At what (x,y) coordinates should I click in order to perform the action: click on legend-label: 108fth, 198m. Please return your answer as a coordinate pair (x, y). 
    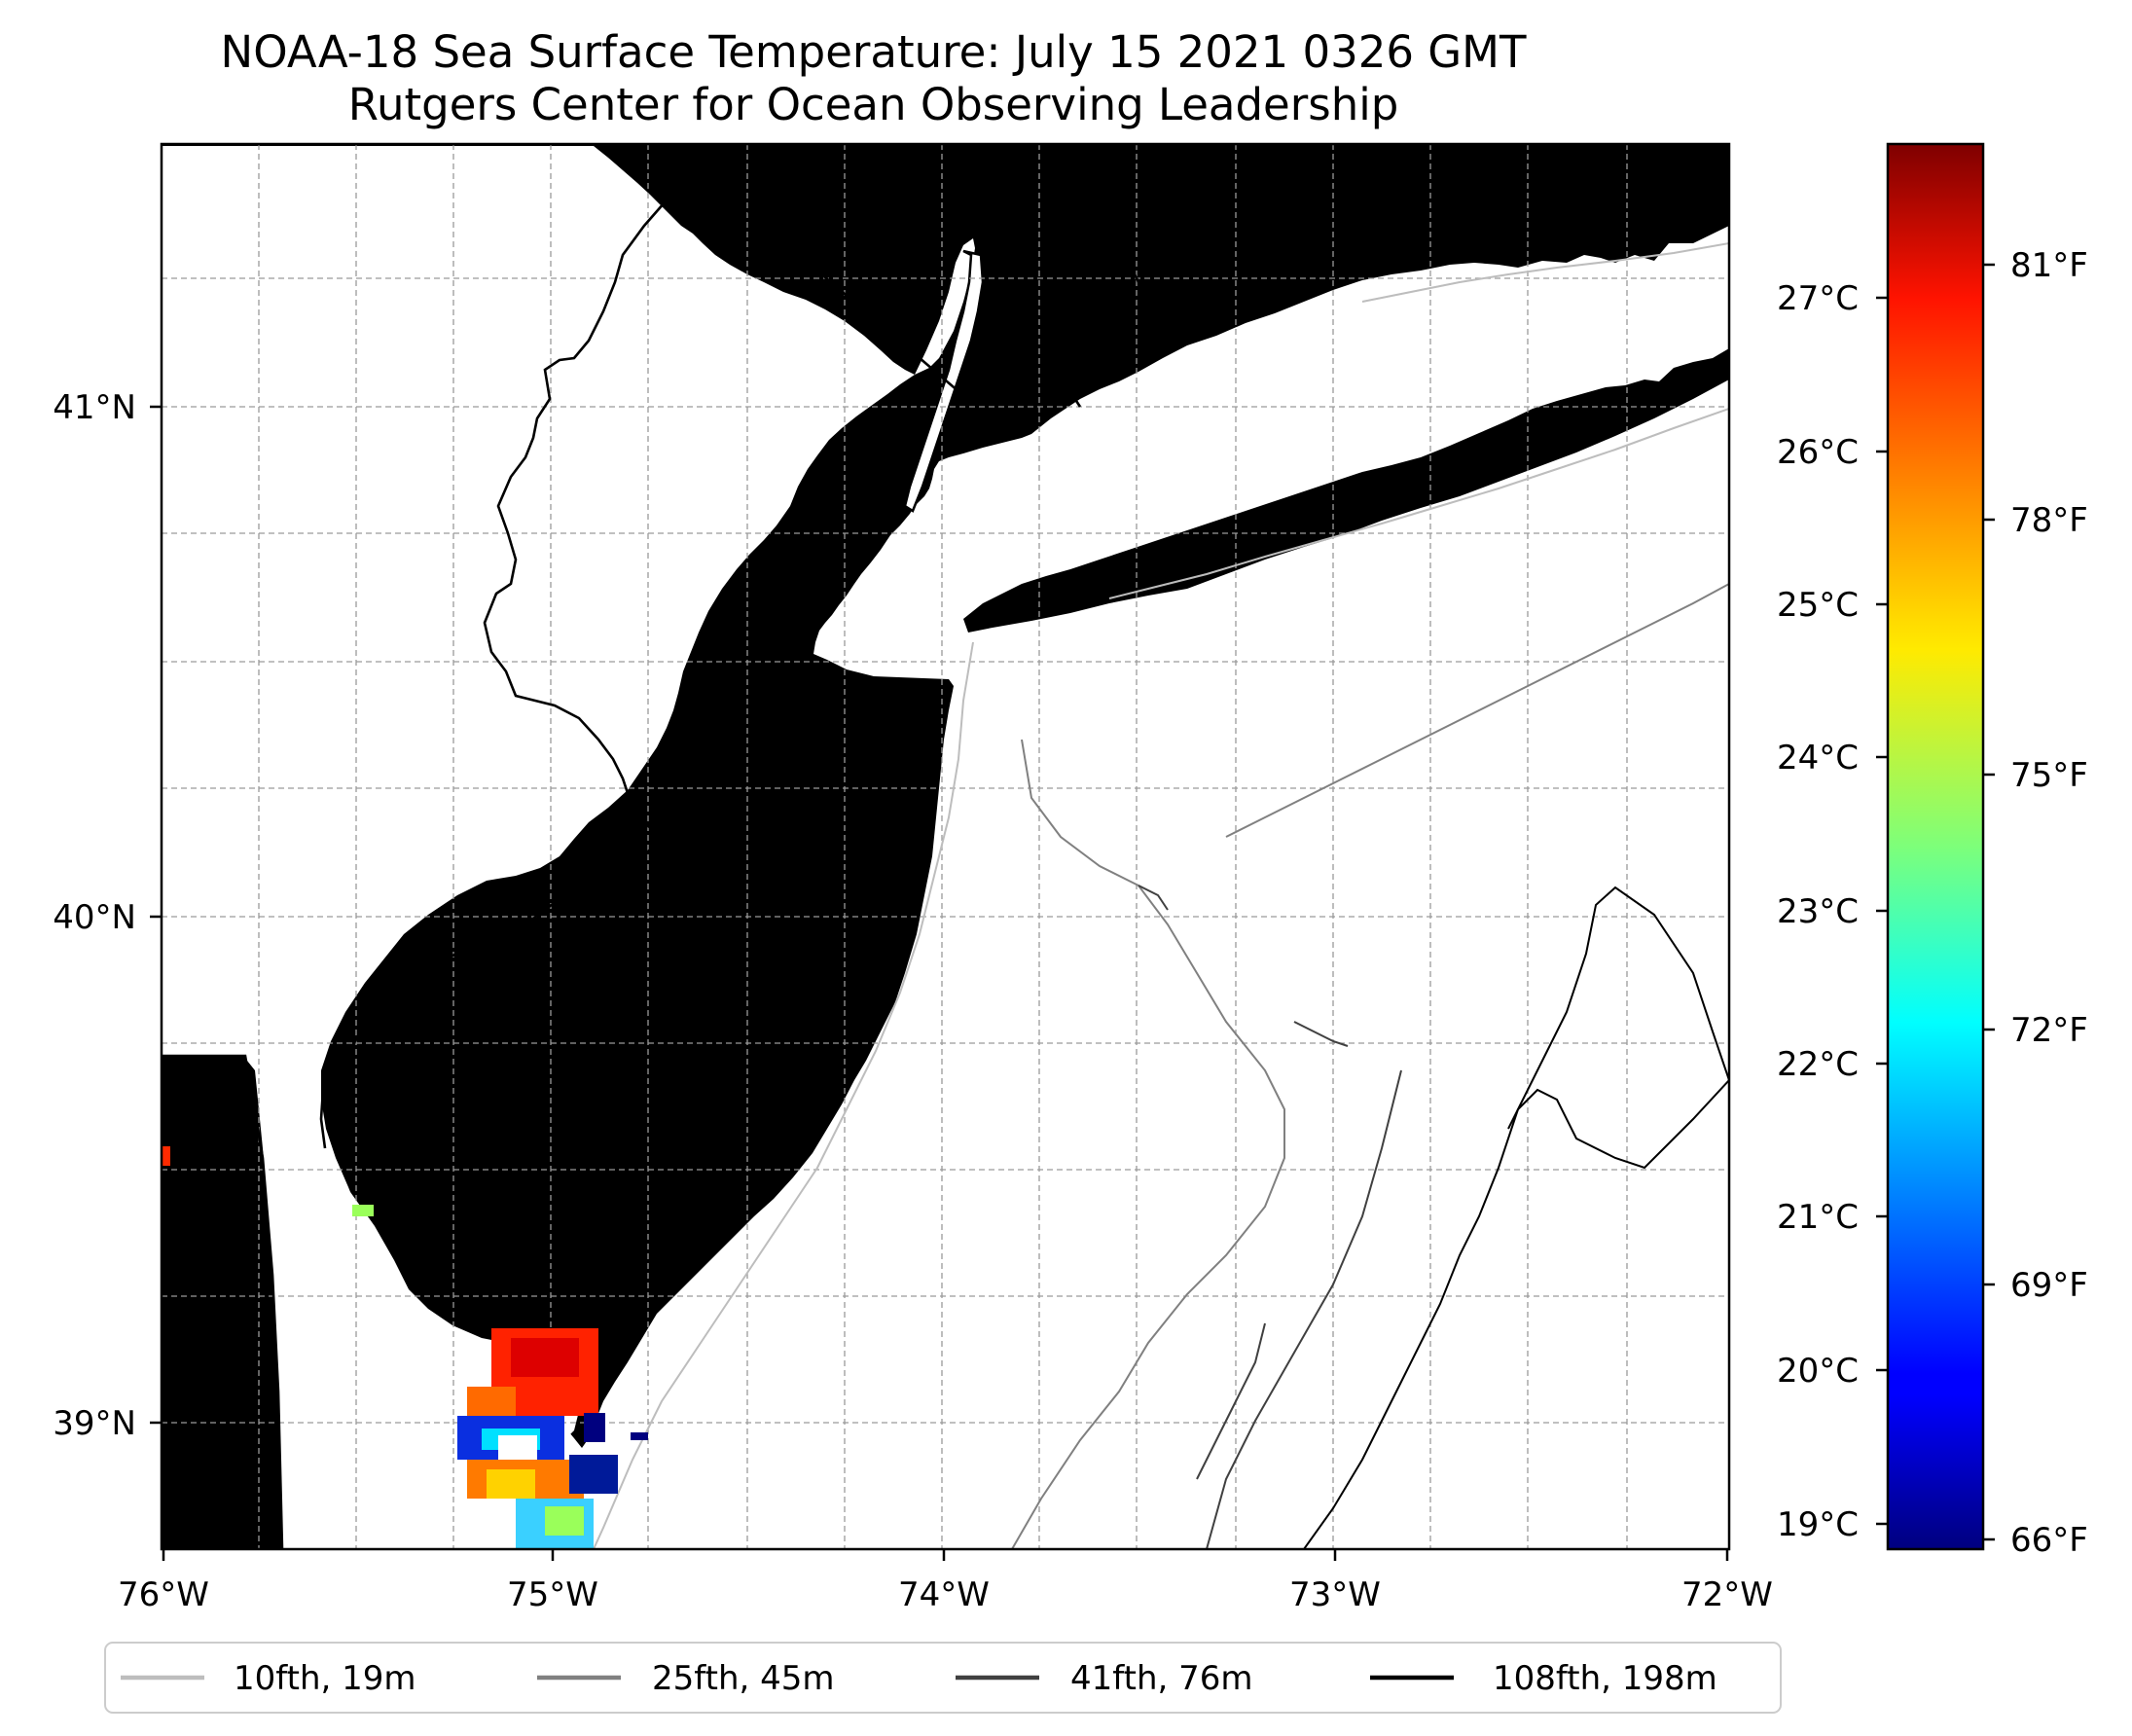
    Looking at the image, I should click on (1605, 1679).